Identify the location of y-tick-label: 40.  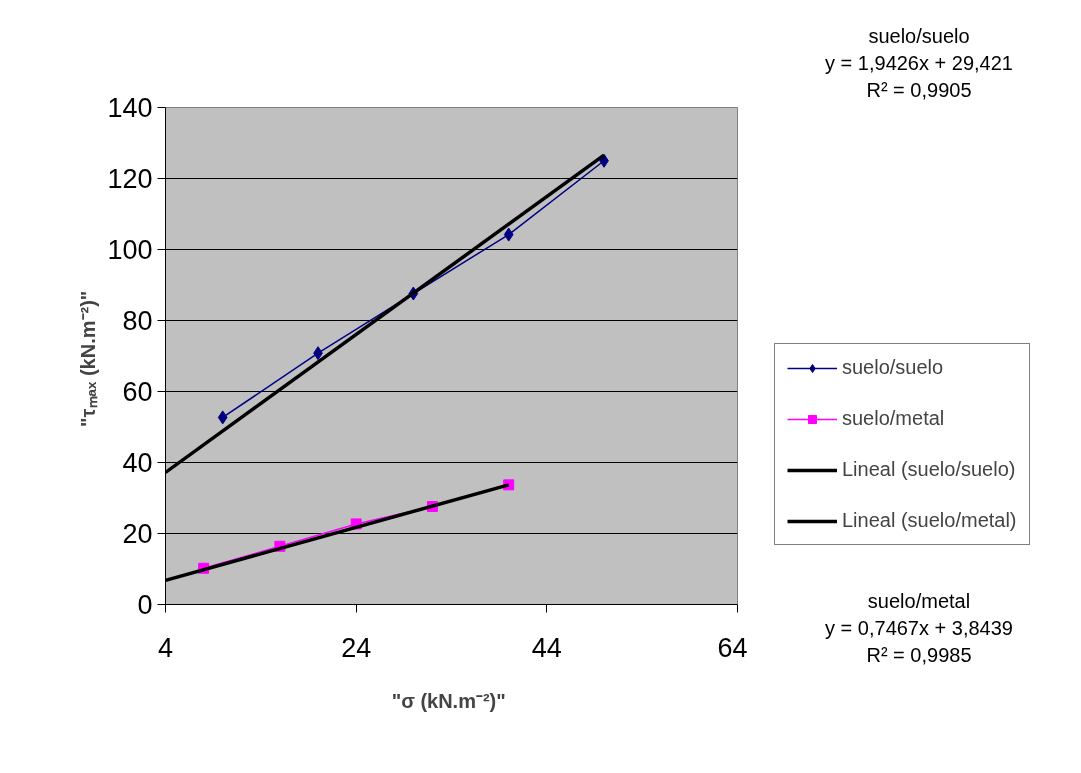
(137, 463).